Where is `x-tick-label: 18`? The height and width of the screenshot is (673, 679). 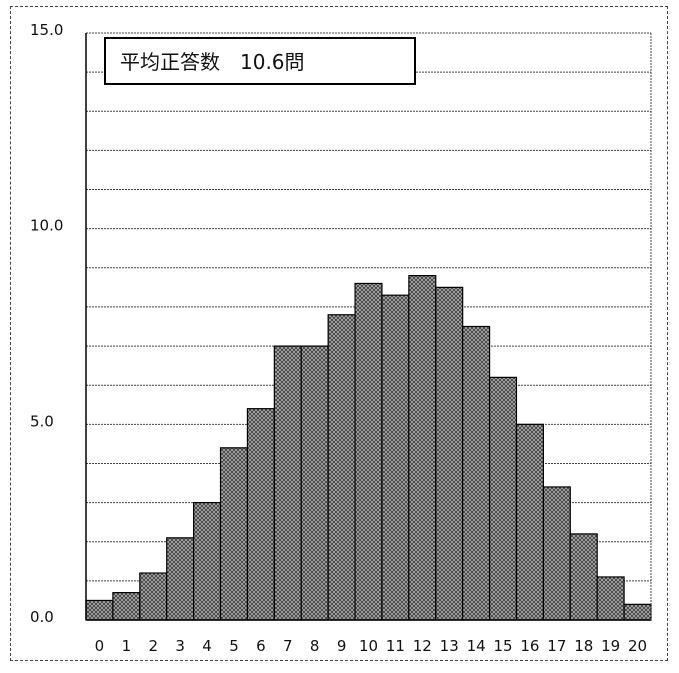
x-tick-label: 18 is located at coordinates (583, 646).